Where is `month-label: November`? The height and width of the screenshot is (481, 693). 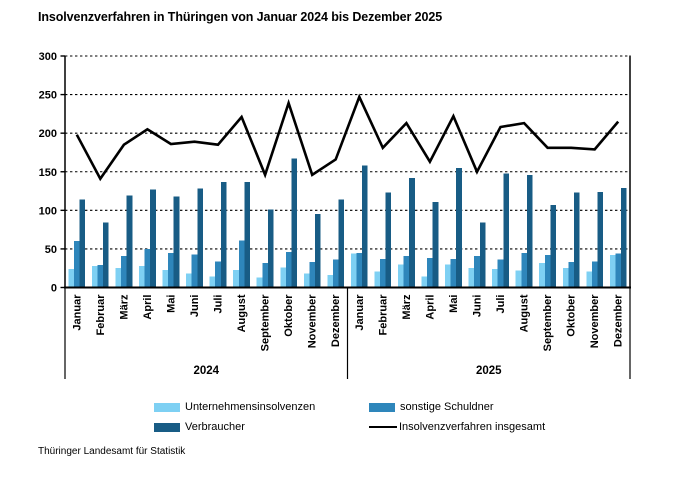 month-label: November is located at coordinates (595, 321).